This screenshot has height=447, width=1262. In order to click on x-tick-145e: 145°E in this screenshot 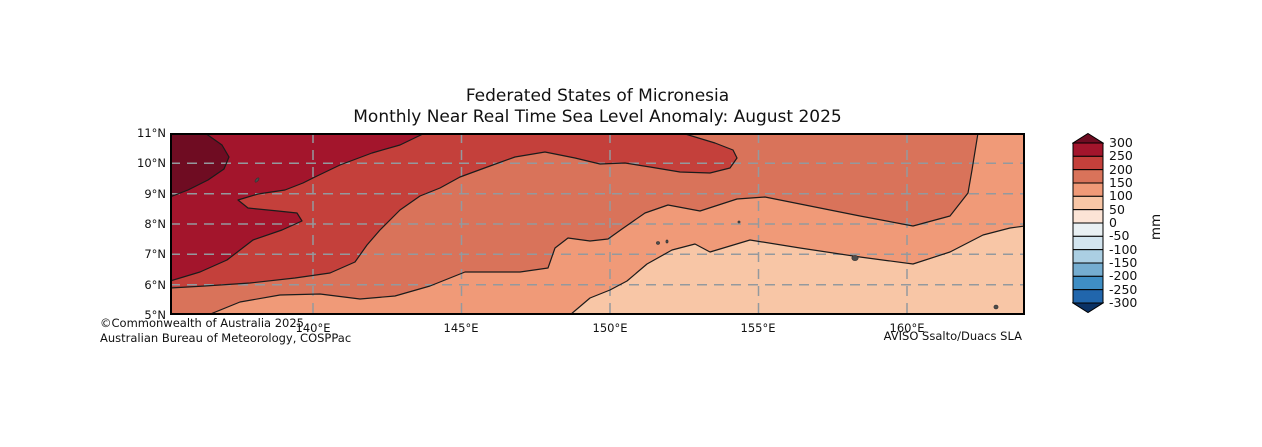, I will do `click(461, 328)`.